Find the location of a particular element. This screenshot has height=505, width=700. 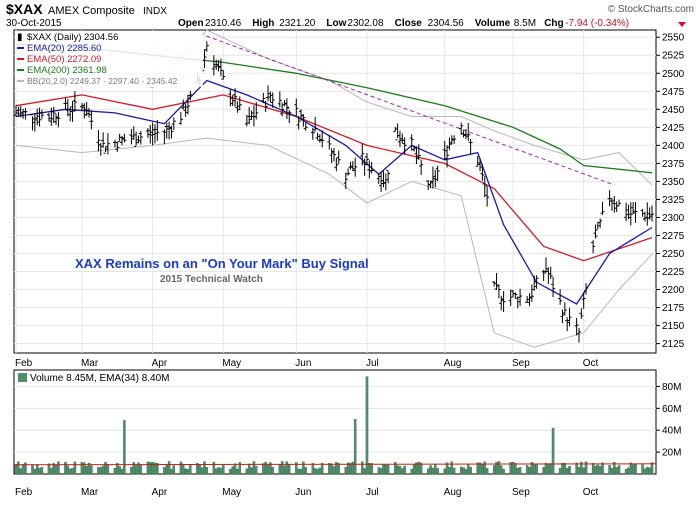

quote-label-5: Chg is located at coordinates (553, 23).